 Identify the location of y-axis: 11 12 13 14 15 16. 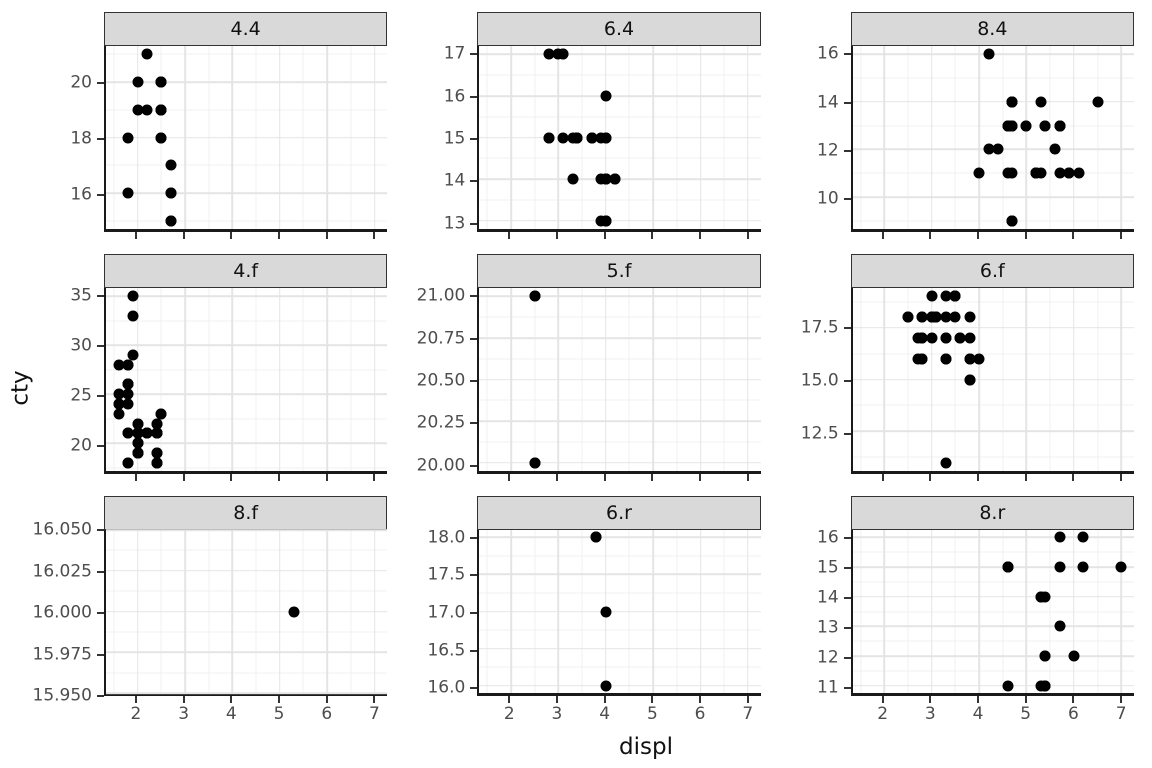
(818, 612).